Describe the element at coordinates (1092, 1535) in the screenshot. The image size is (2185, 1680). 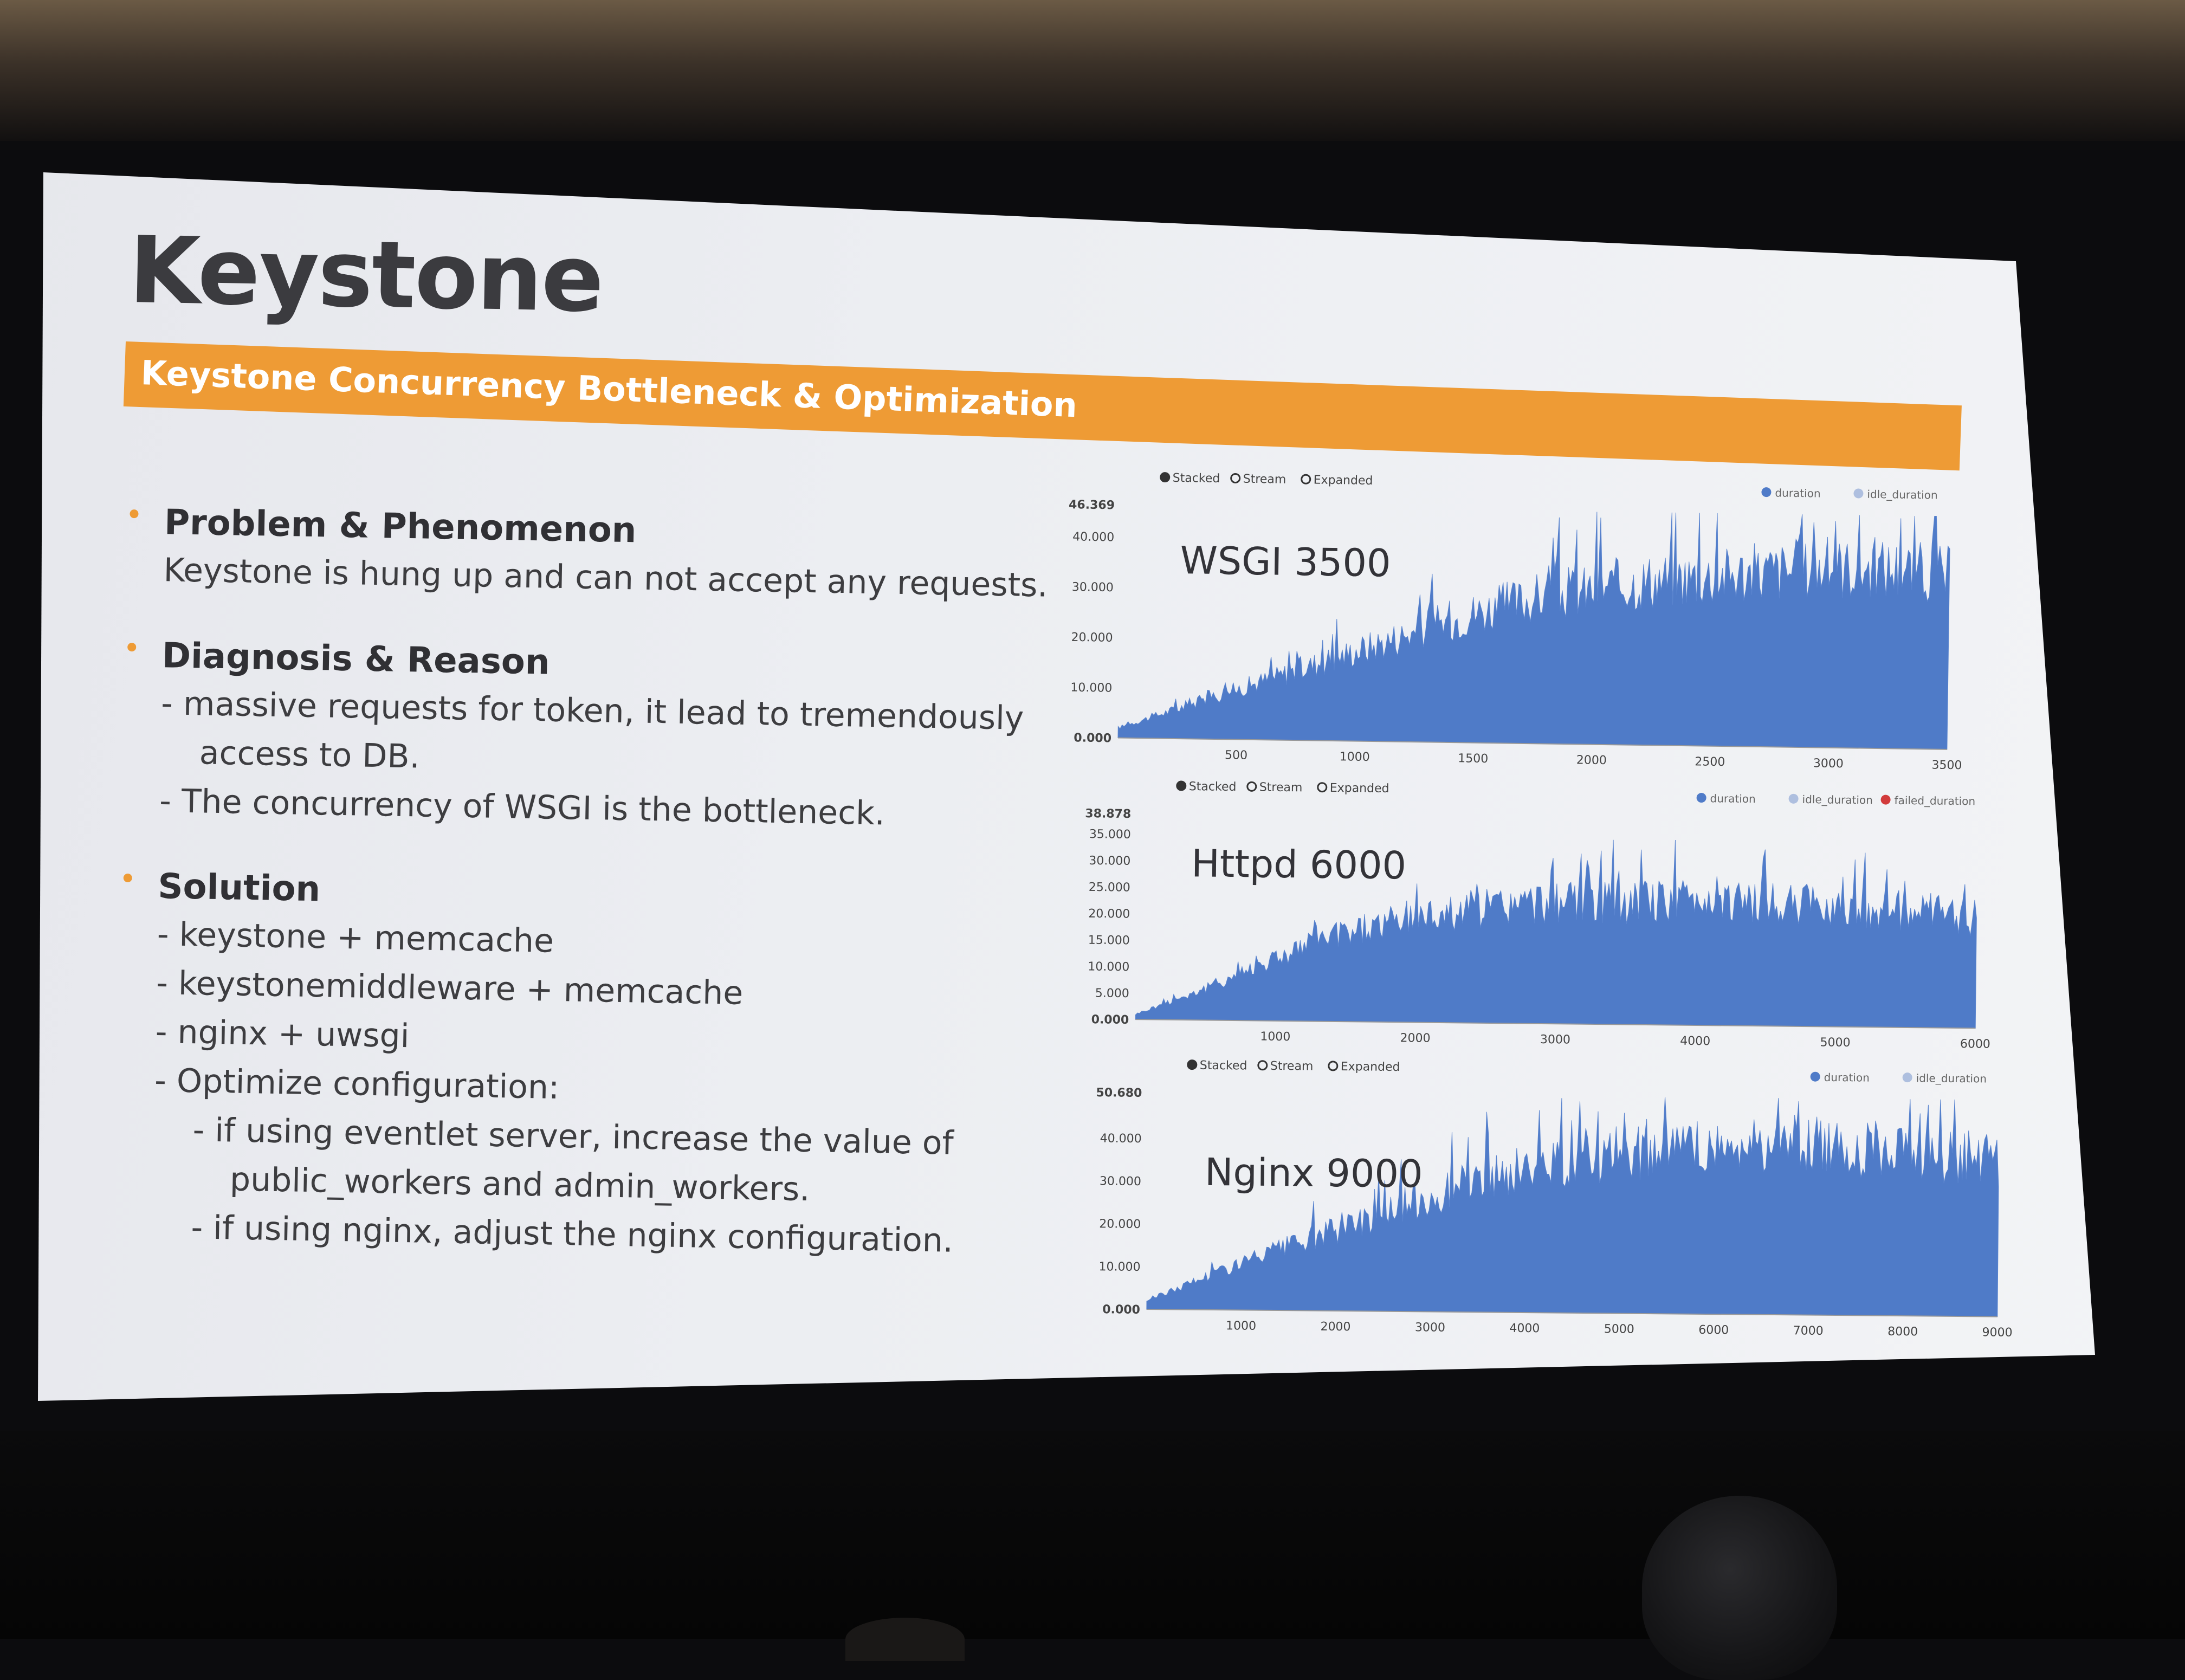
I see `audience-area` at that location.